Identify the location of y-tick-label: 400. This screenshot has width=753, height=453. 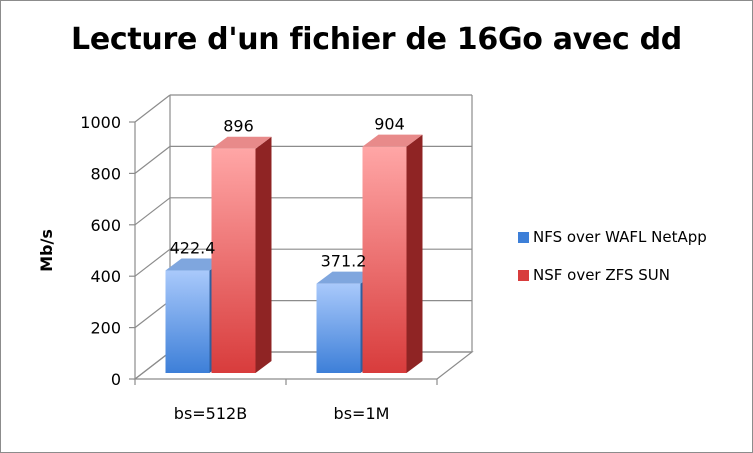
(105, 276).